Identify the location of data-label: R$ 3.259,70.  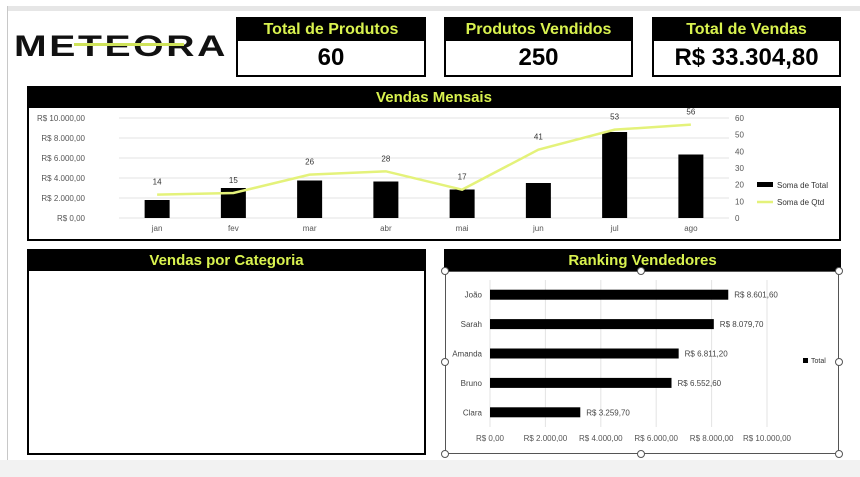
(608, 412).